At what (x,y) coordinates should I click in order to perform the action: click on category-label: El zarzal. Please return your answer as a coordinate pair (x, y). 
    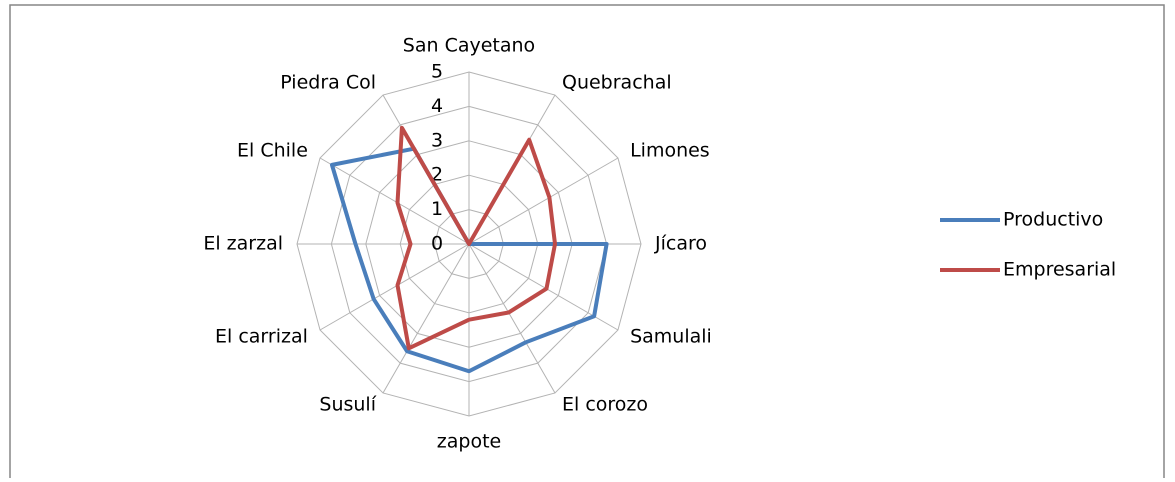
    Looking at the image, I should click on (243, 244).